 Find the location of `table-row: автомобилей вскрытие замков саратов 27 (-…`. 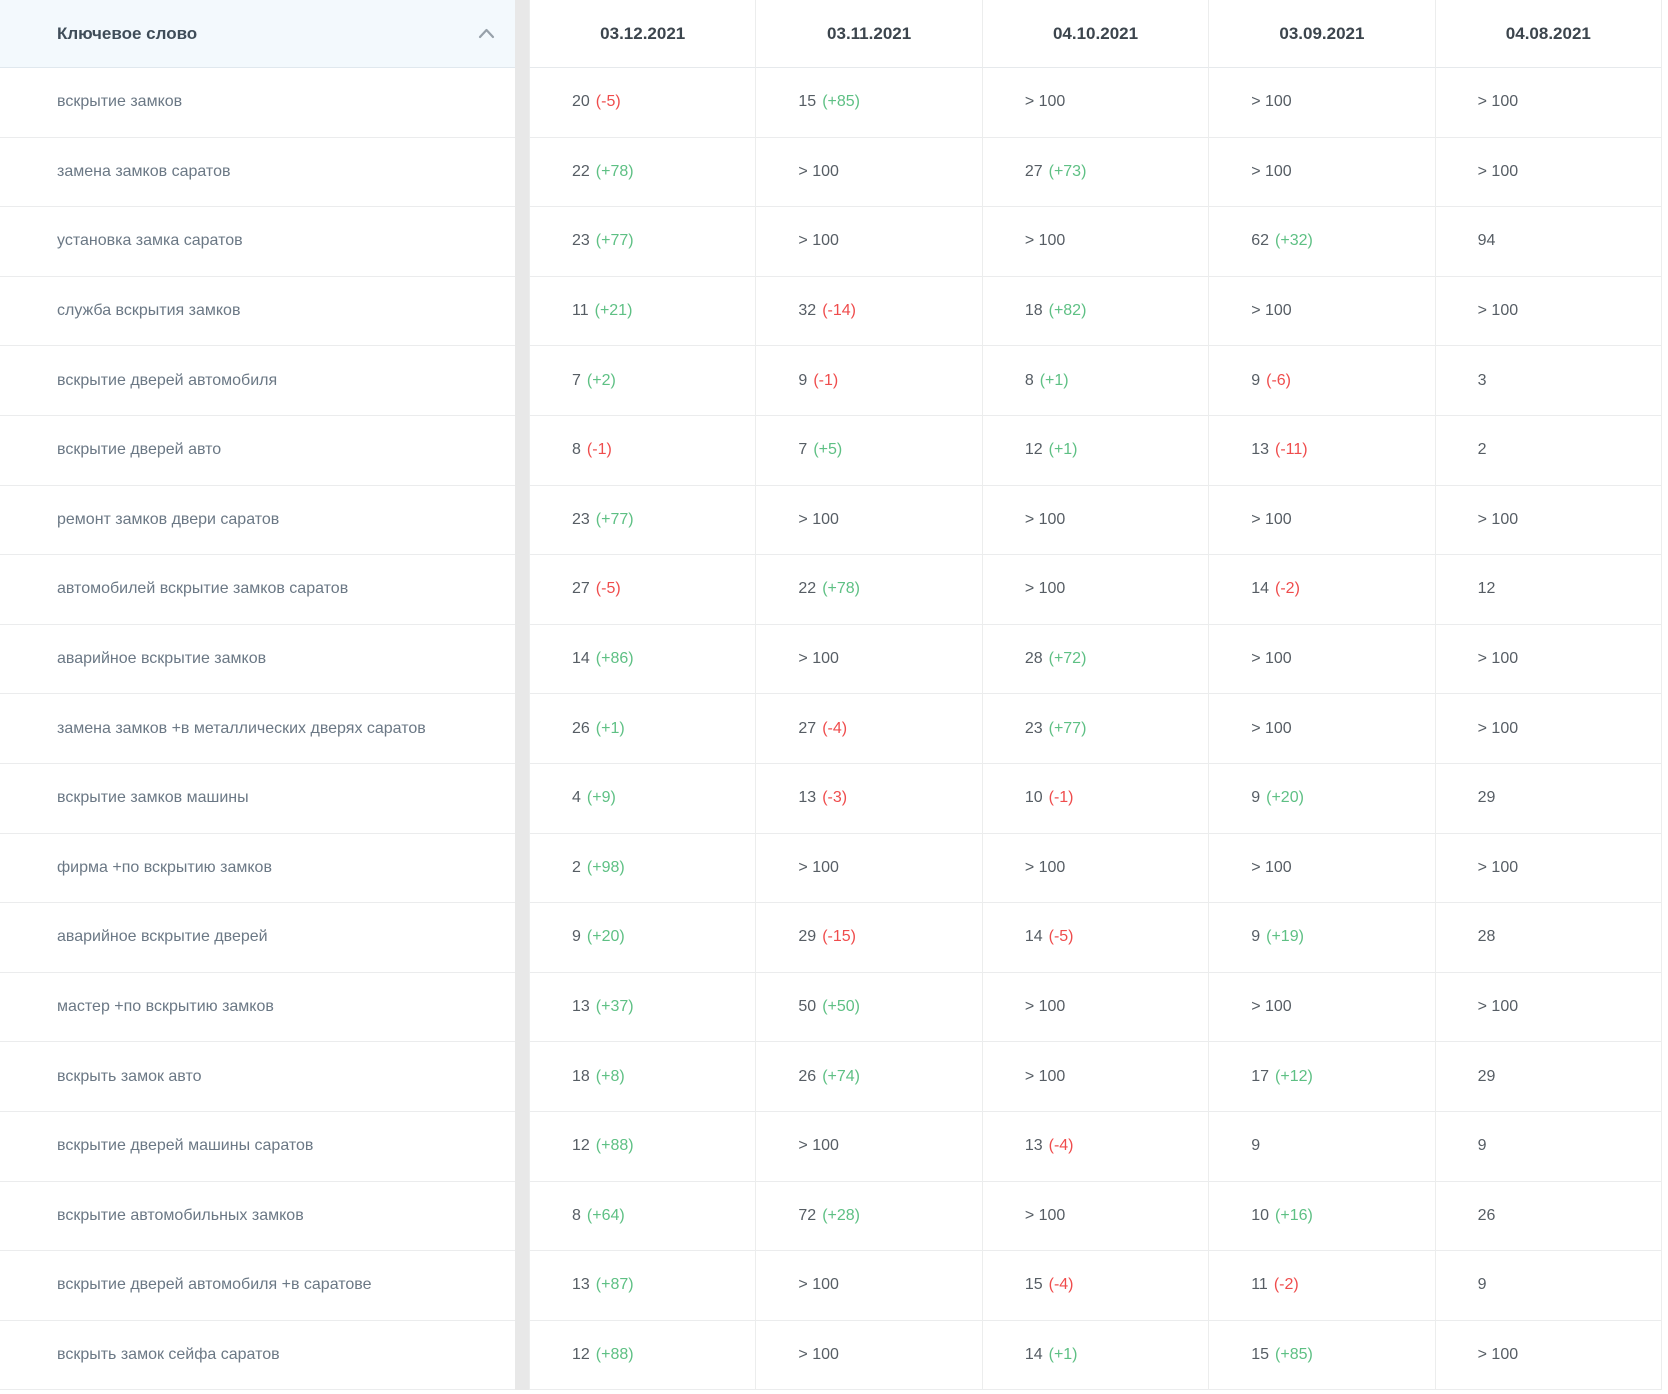

table-row: автомобилей вскрытие замков саратов 27 (-… is located at coordinates (834, 590).